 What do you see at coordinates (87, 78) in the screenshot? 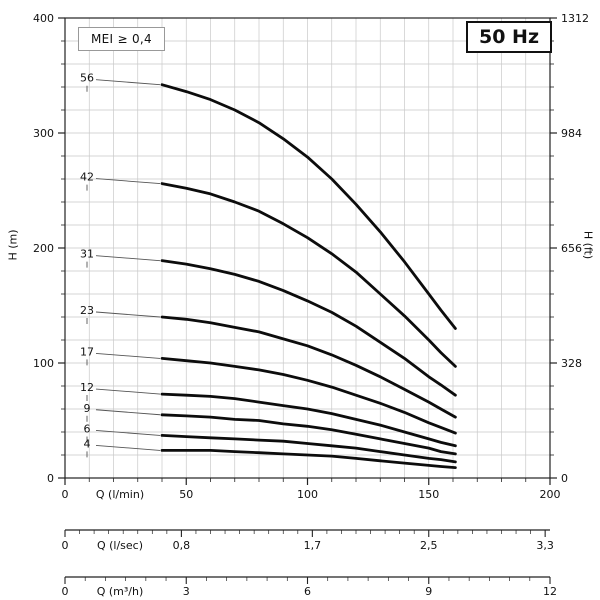
I see `series-label-56: 56` at bounding box center [87, 78].